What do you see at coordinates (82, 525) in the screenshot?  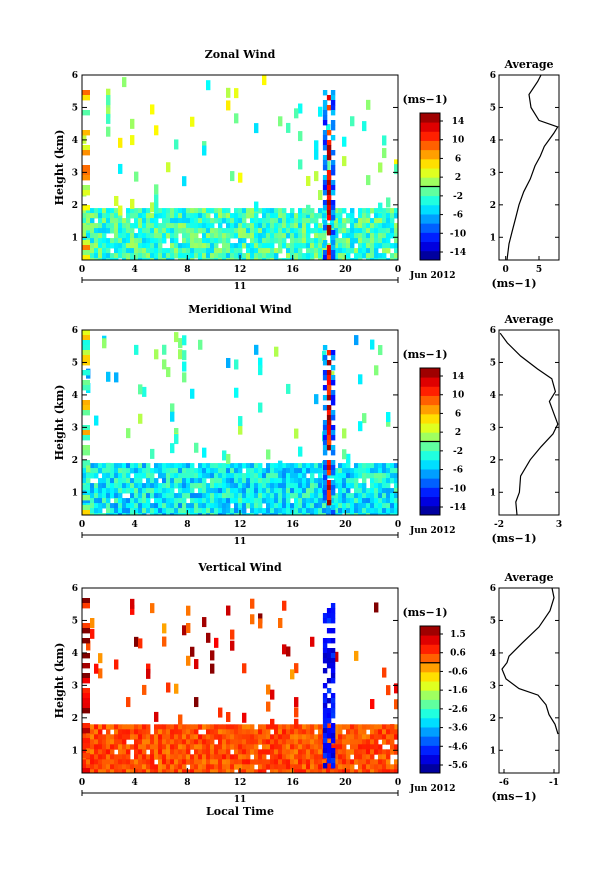 I see `x-tick-label: 0` at bounding box center [82, 525].